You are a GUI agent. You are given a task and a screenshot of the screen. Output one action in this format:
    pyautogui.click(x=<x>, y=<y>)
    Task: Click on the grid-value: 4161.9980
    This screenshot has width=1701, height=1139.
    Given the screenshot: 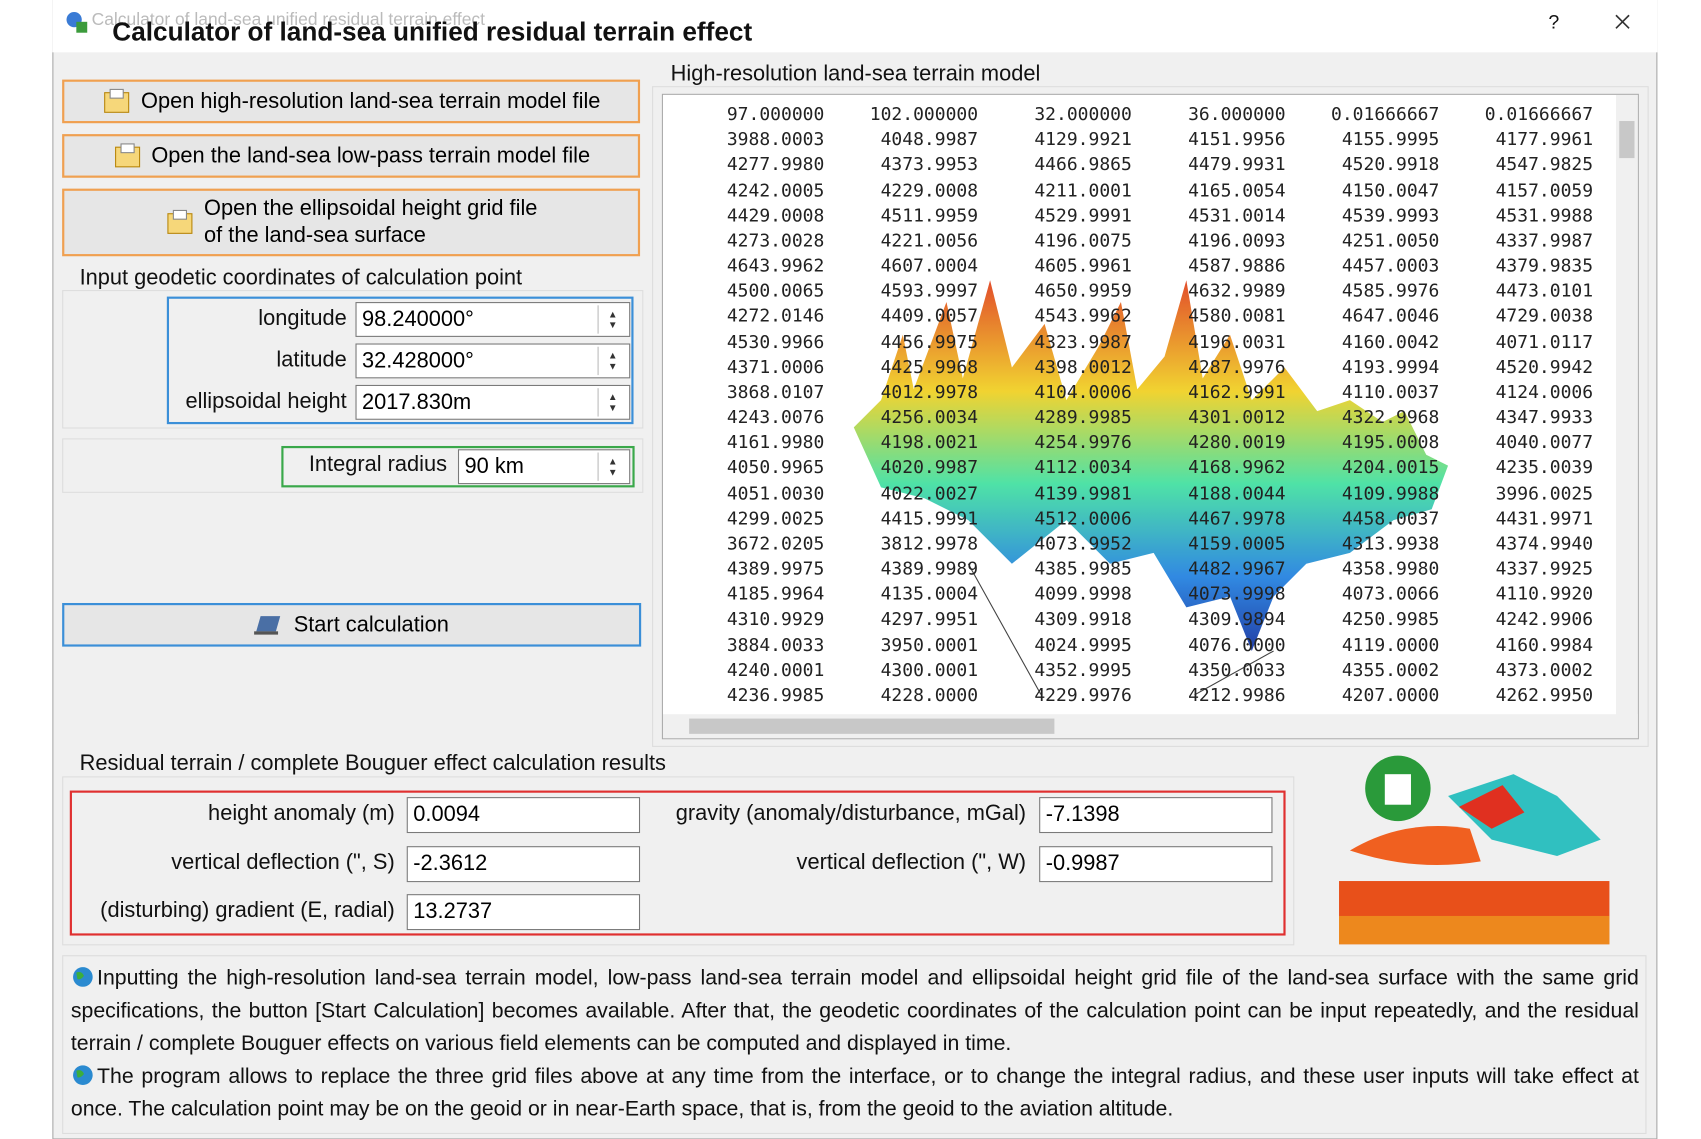 What is the action you would take?
    pyautogui.click(x=748, y=442)
    